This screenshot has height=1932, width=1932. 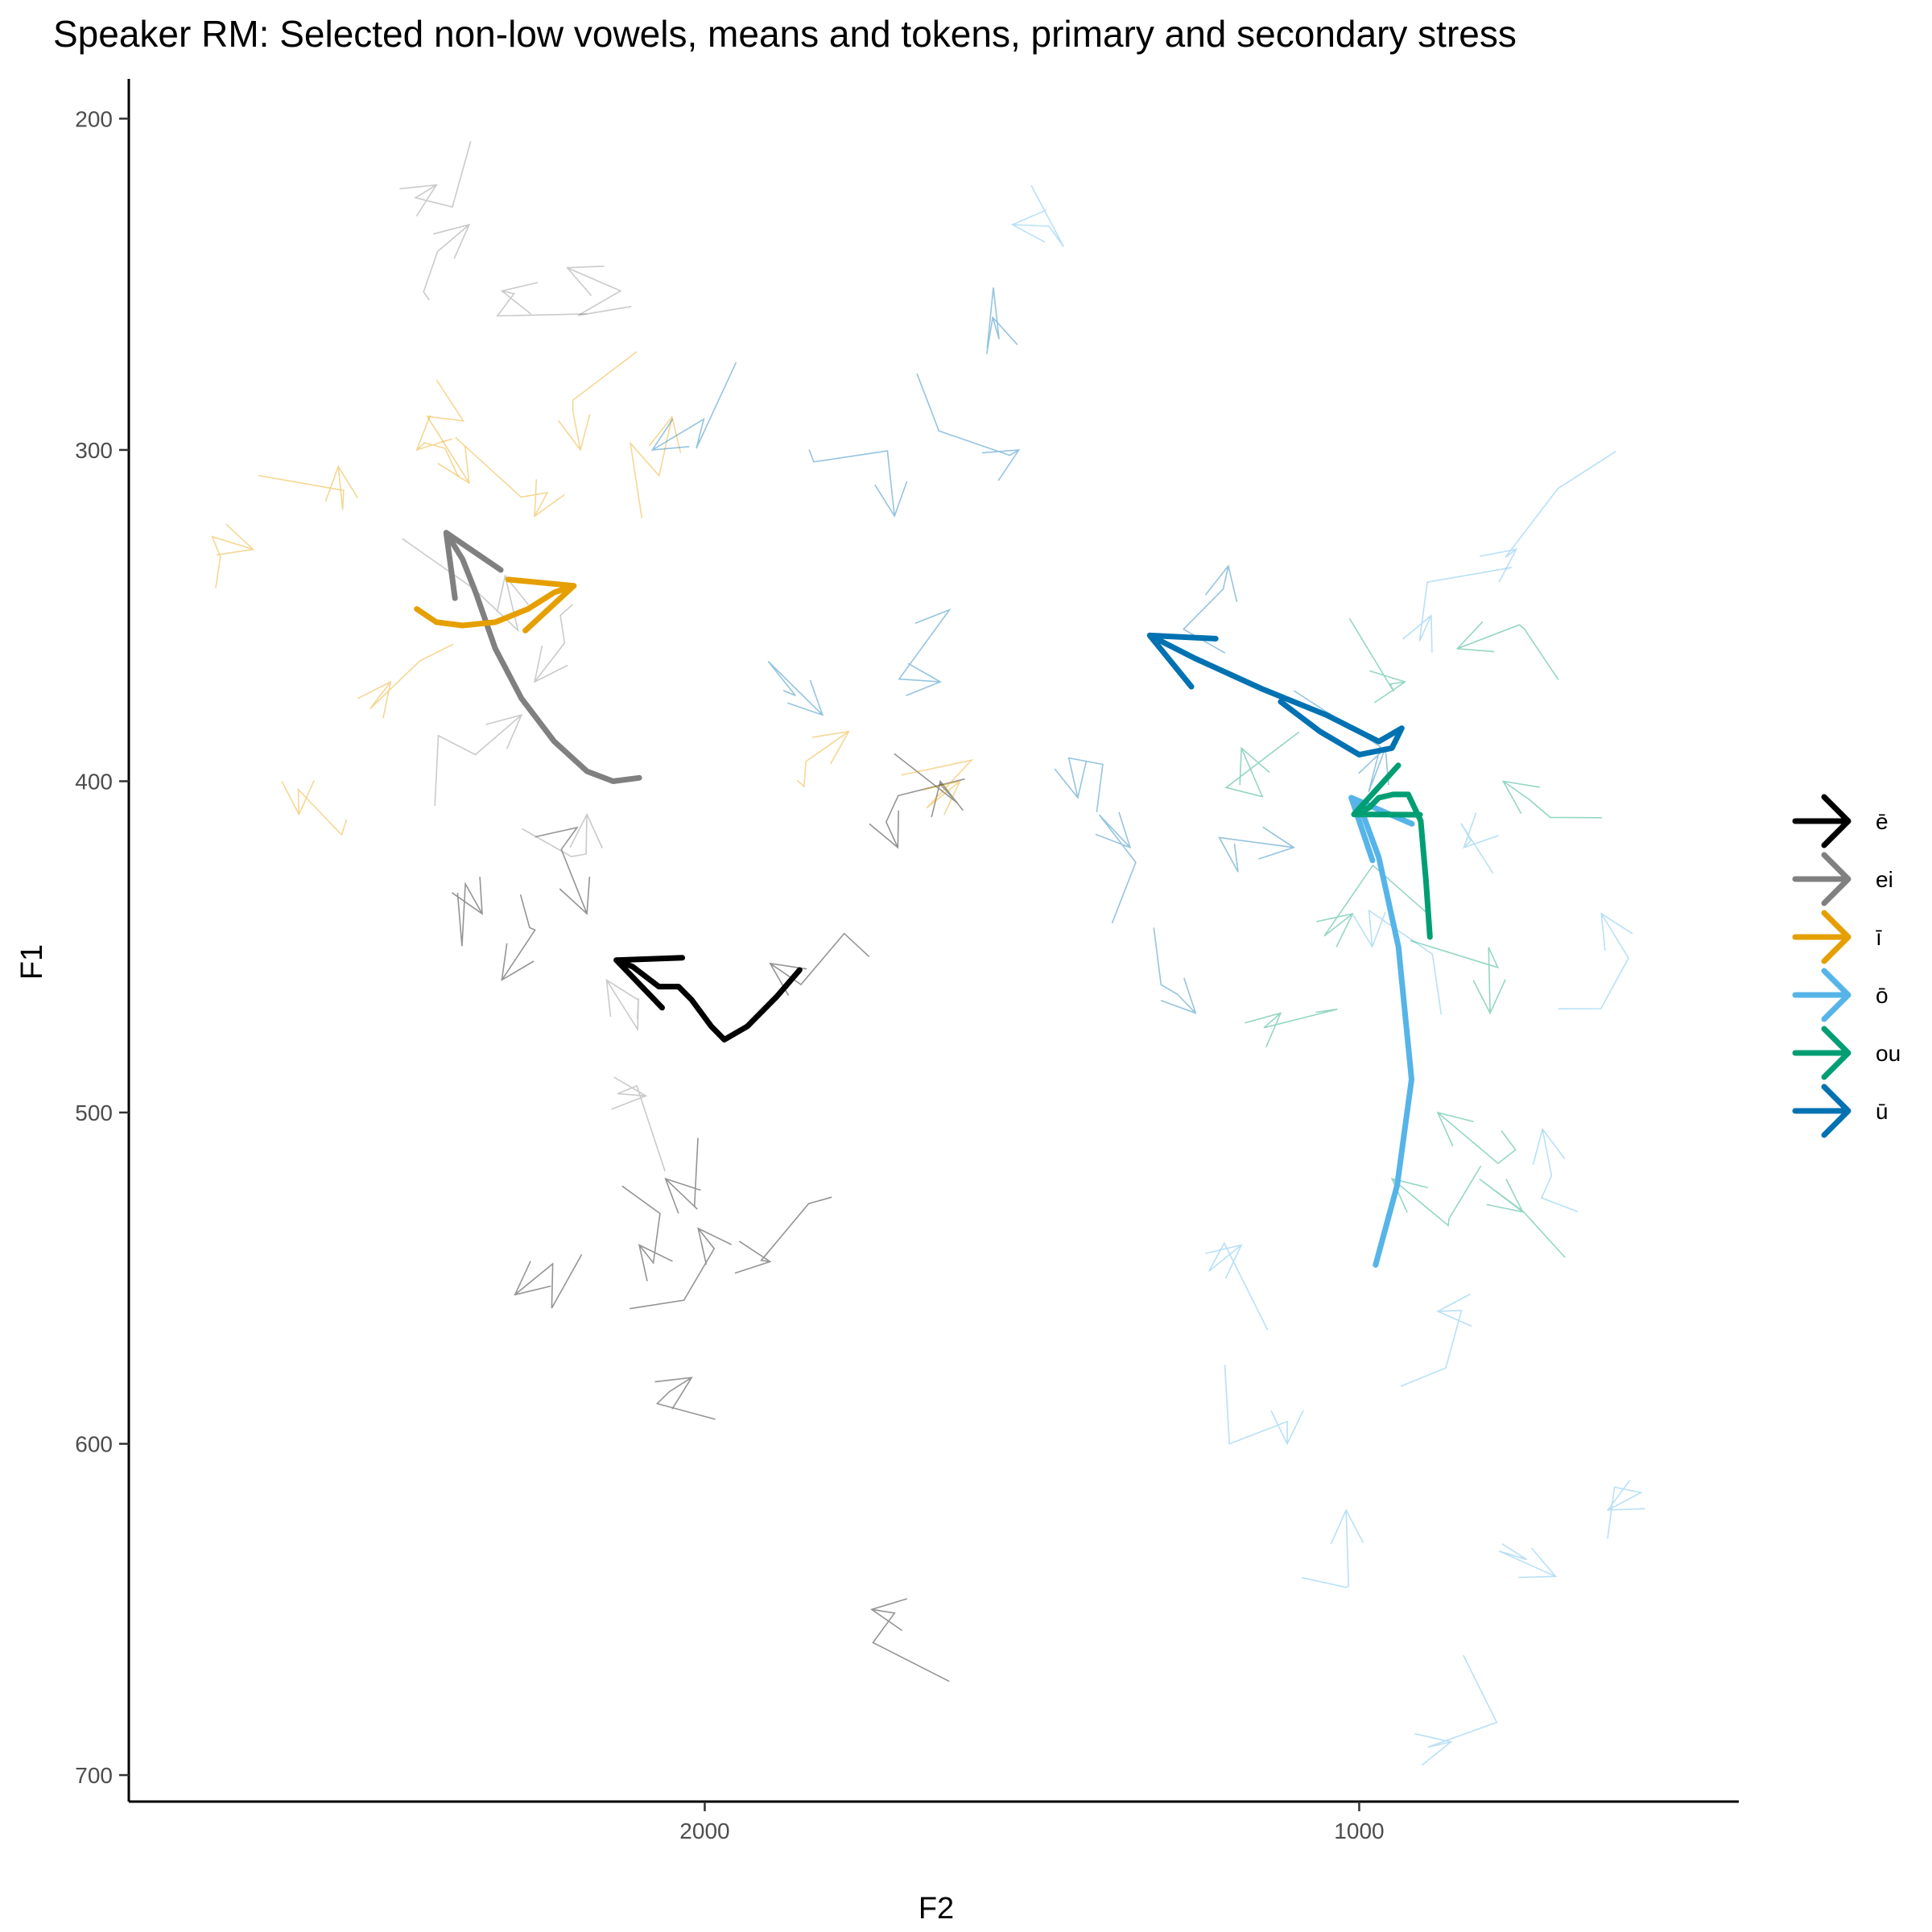 I want to click on x-tick-label: 1000, so click(x=1359, y=1830).